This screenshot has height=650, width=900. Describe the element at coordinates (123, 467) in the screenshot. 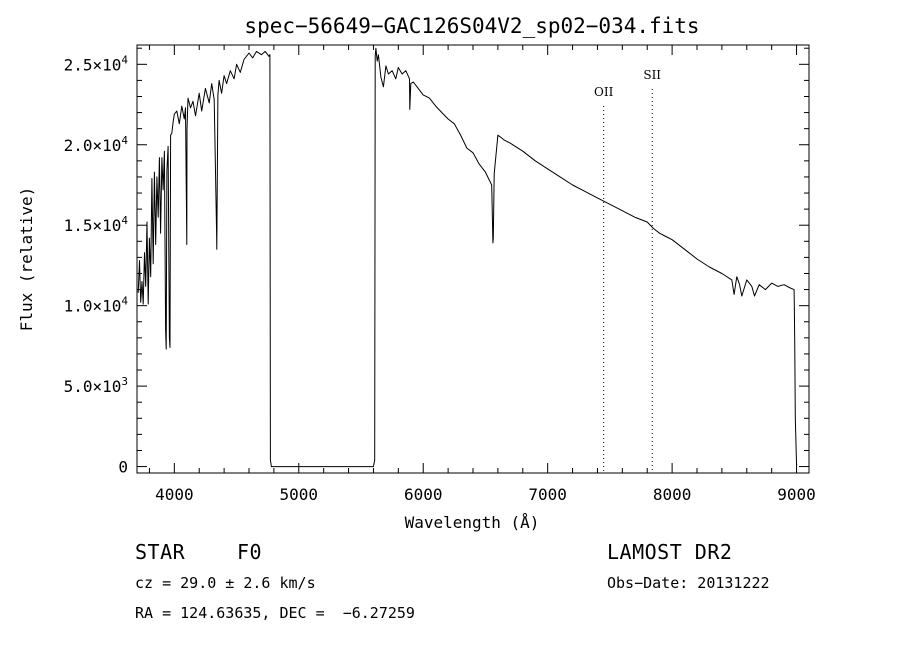

I see `y-tick-label: 0` at that location.